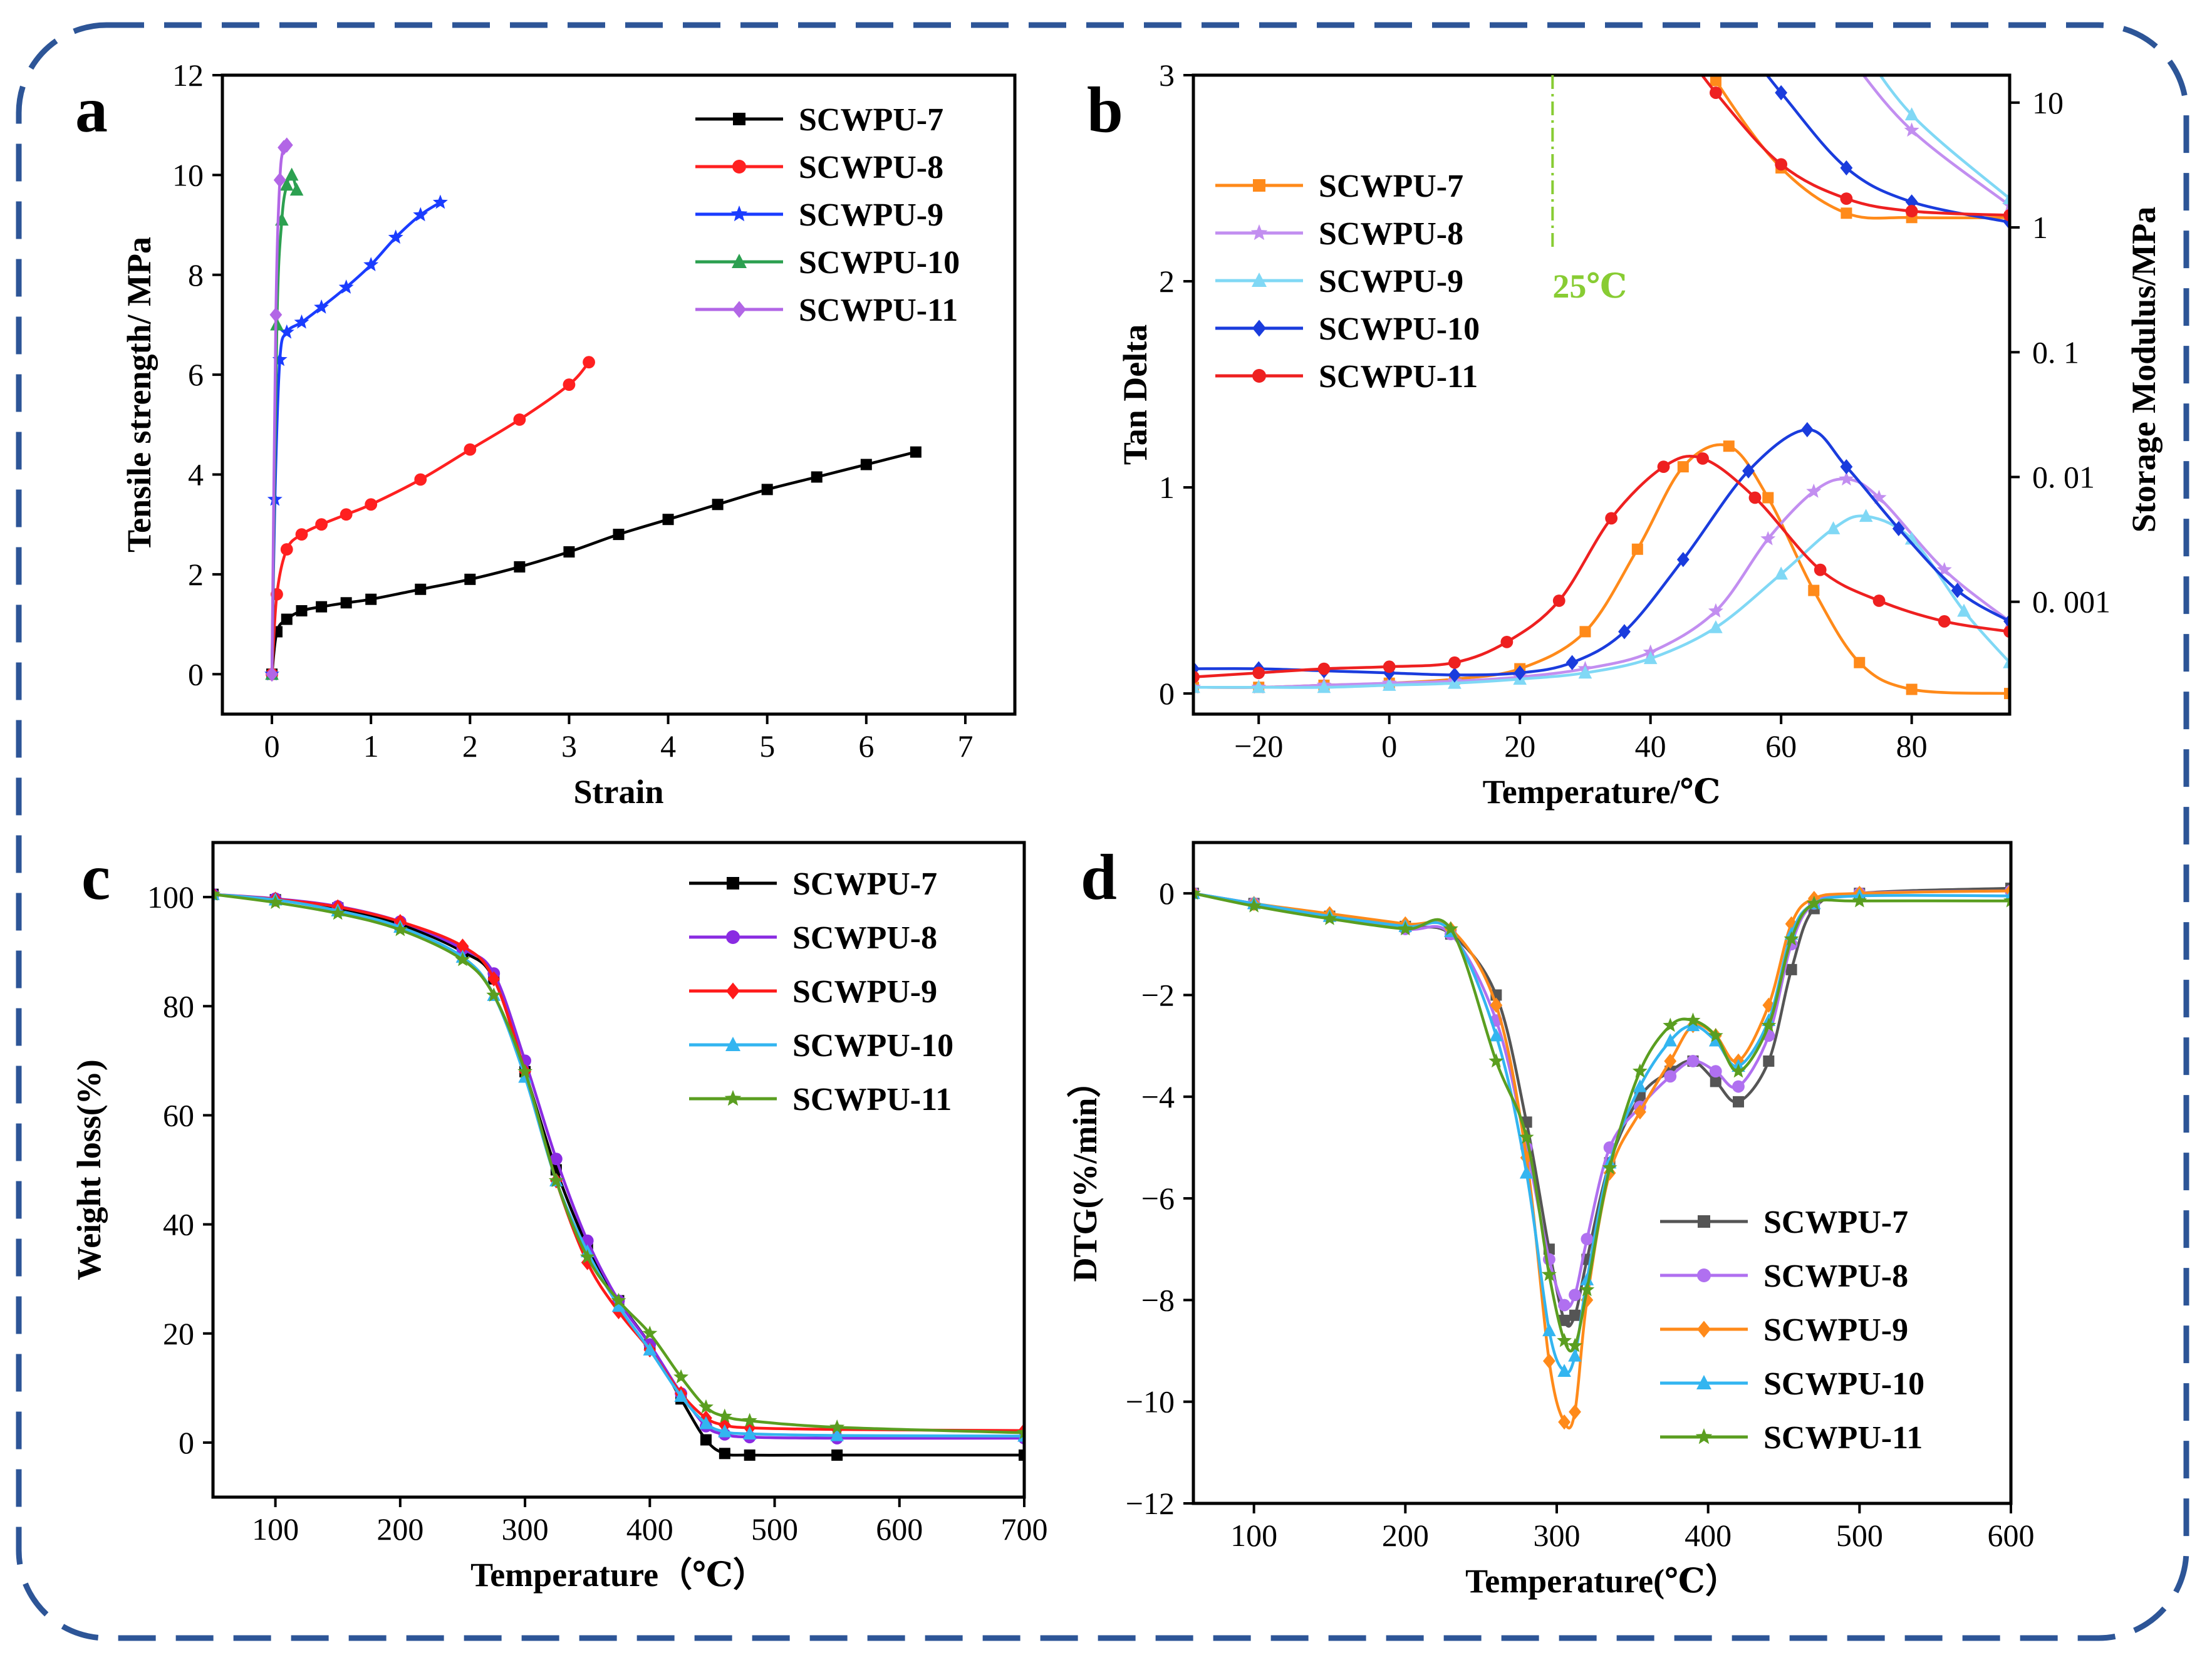  I want to click on y-tick-label: 20, so click(178, 1333).